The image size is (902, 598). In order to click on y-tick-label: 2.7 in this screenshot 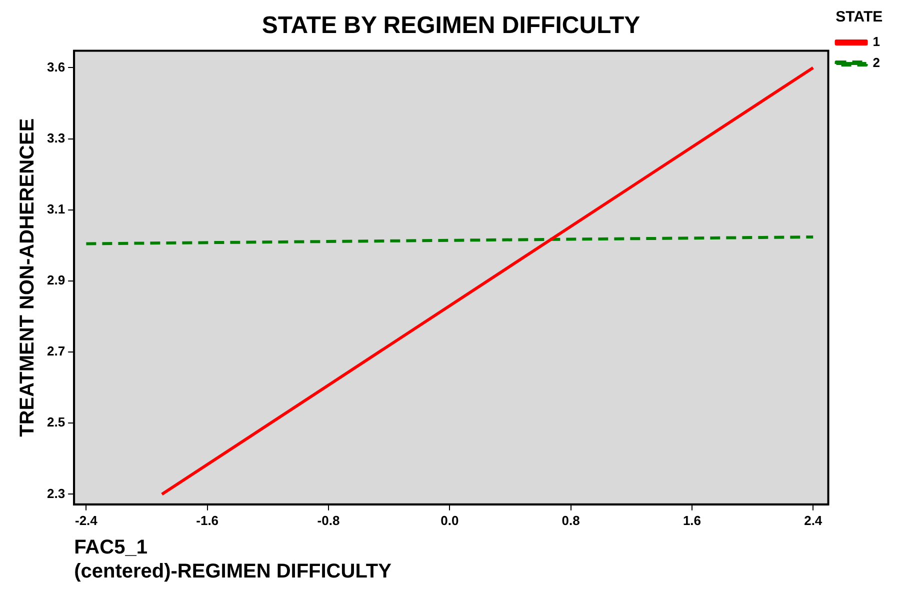, I will do `click(56, 351)`.